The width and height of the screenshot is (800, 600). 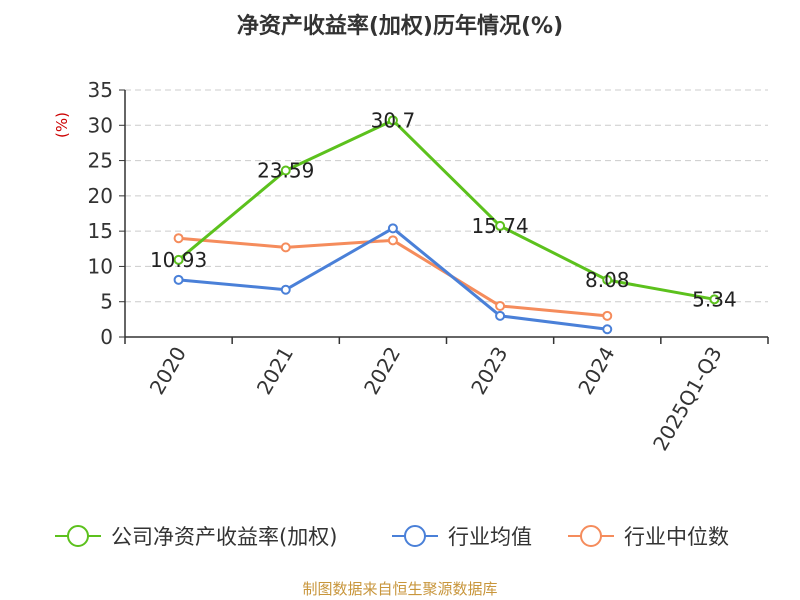 I want to click on x-tick-label: 2025Q1-Q3, so click(x=687, y=399).